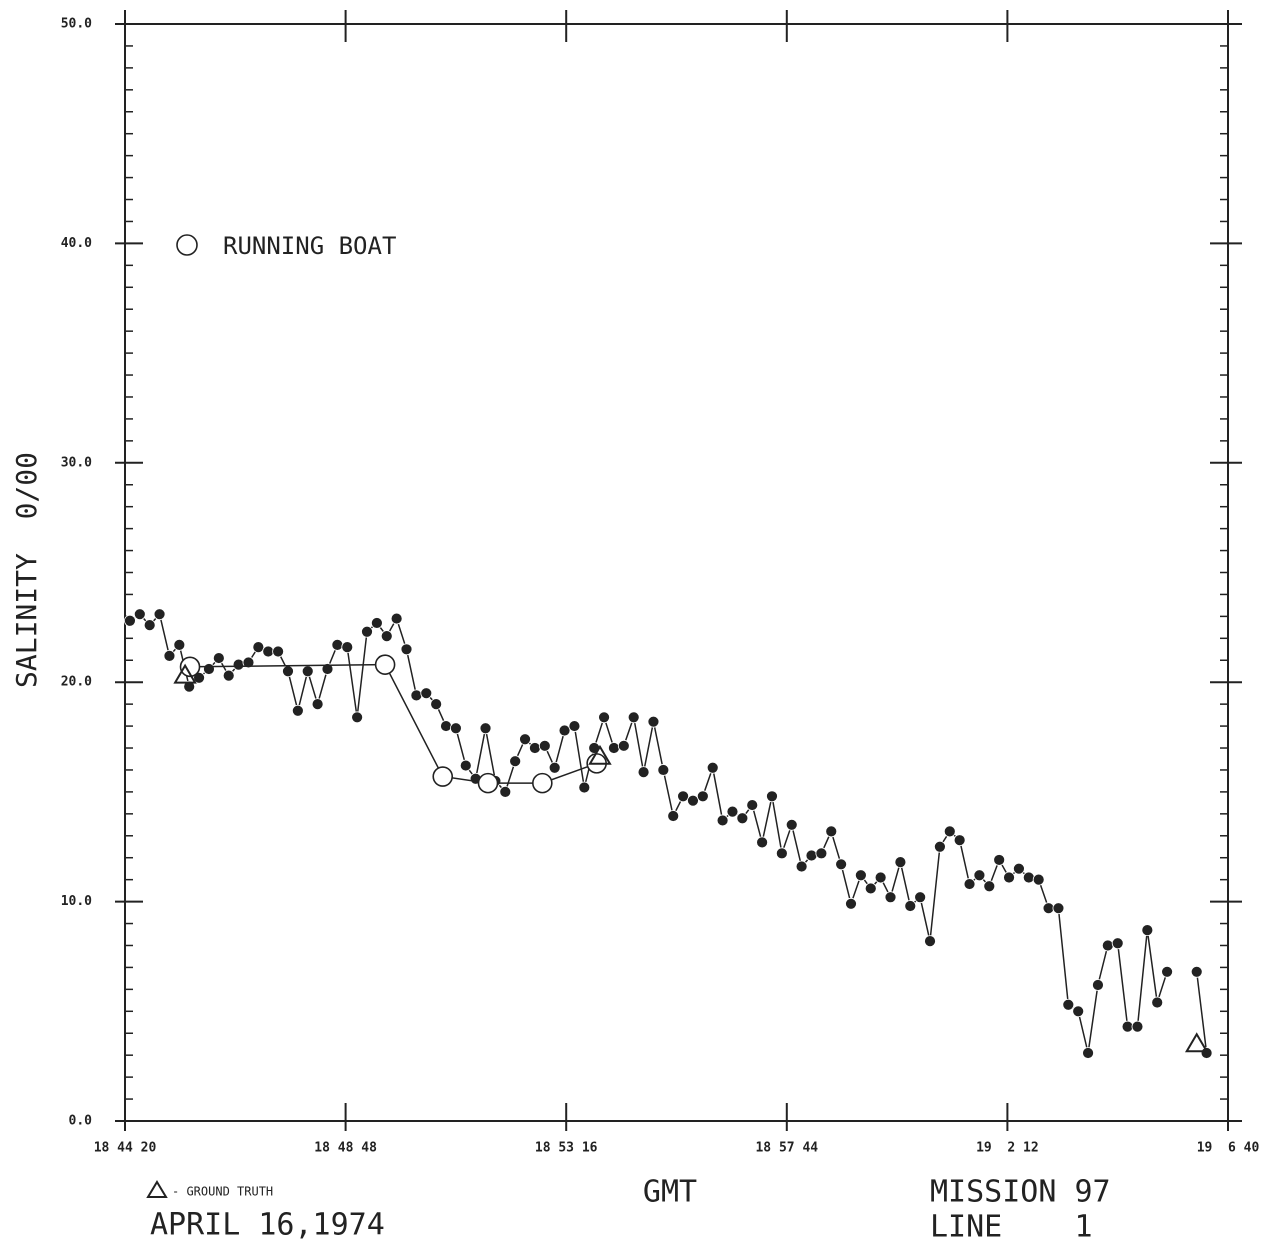  I want to click on y-axis-label: SALINITY 0/00, so click(26, 570).